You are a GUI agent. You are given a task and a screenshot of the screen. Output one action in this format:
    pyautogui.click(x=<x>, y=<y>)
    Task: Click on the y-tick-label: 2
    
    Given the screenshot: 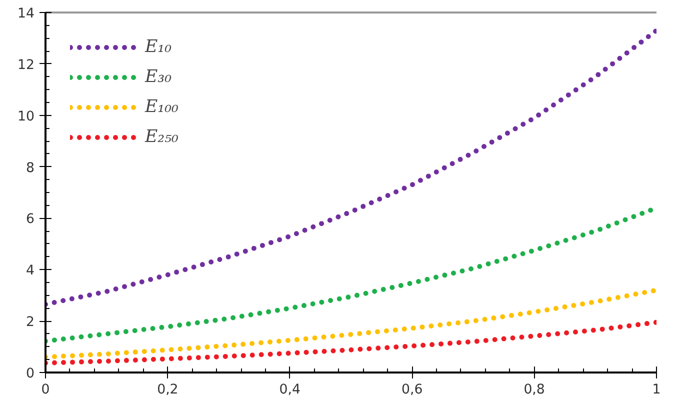 What is the action you would take?
    pyautogui.click(x=30, y=322)
    